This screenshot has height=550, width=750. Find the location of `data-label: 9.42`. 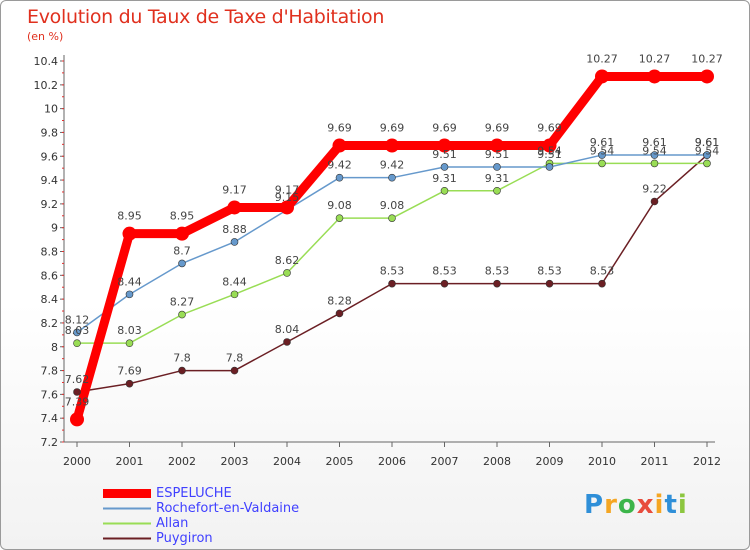

data-label: 9.42 is located at coordinates (339, 165).